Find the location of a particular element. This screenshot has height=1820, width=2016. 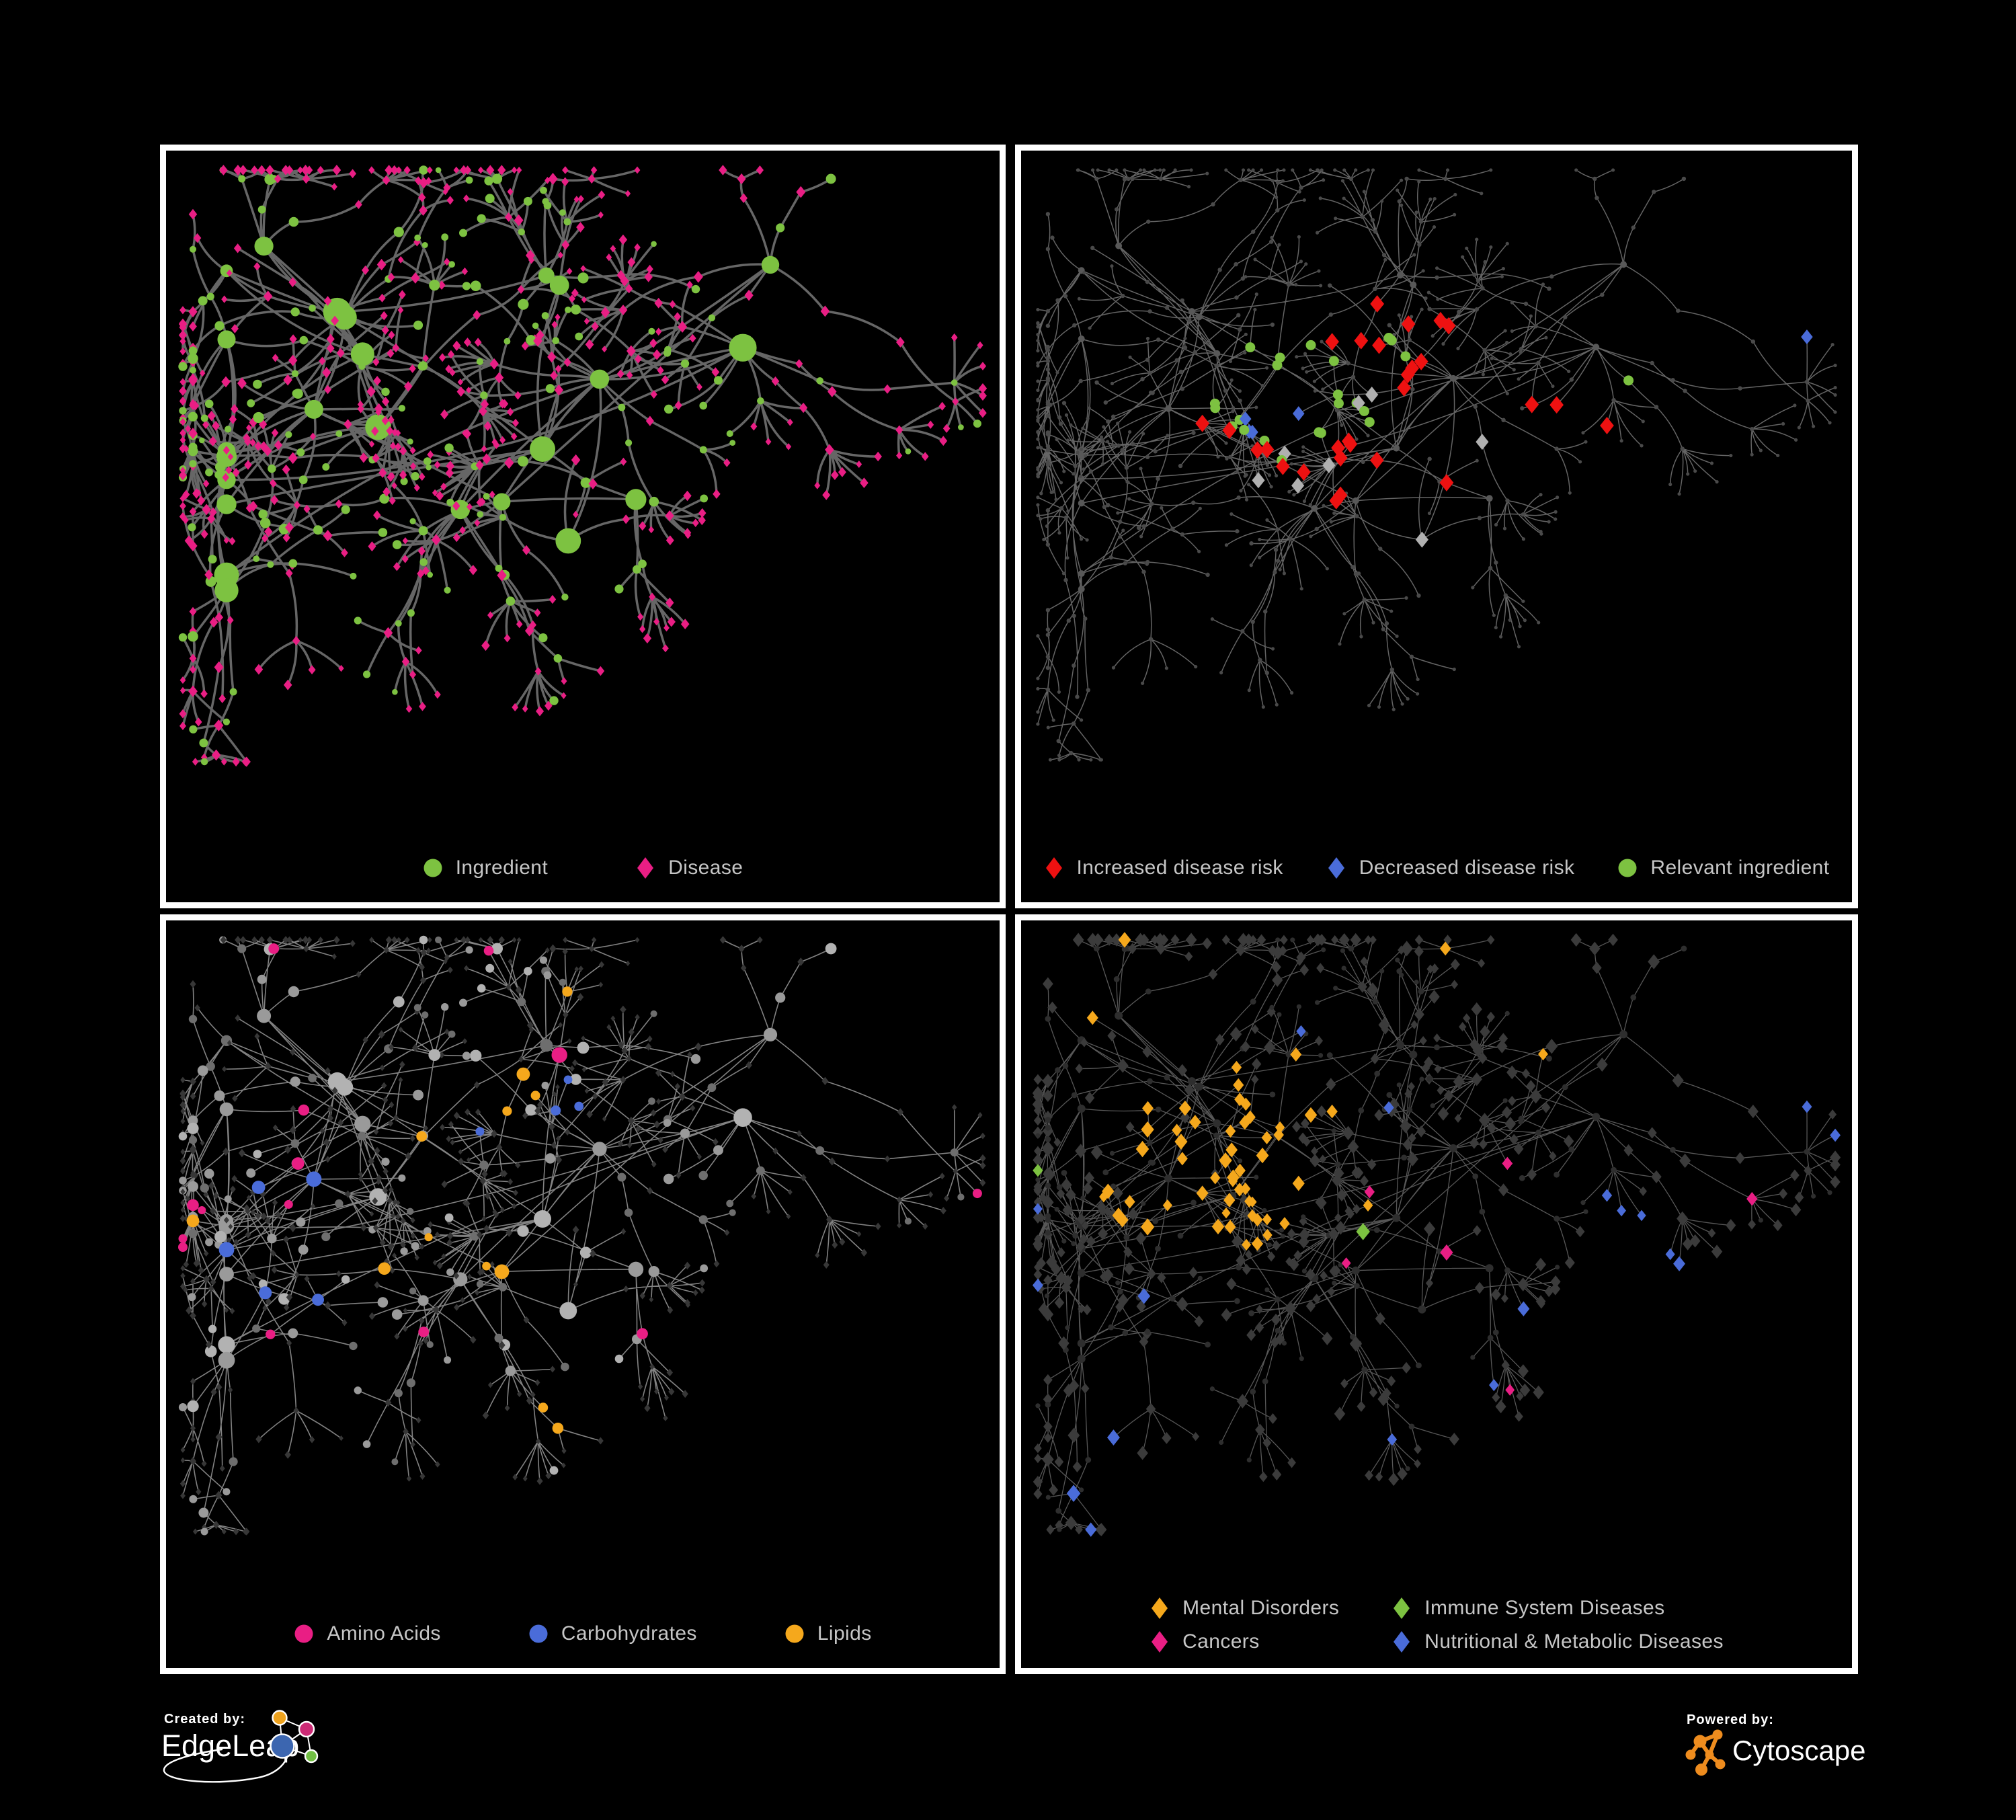

legend-item-label: Cancers is located at coordinates (1221, 1641).